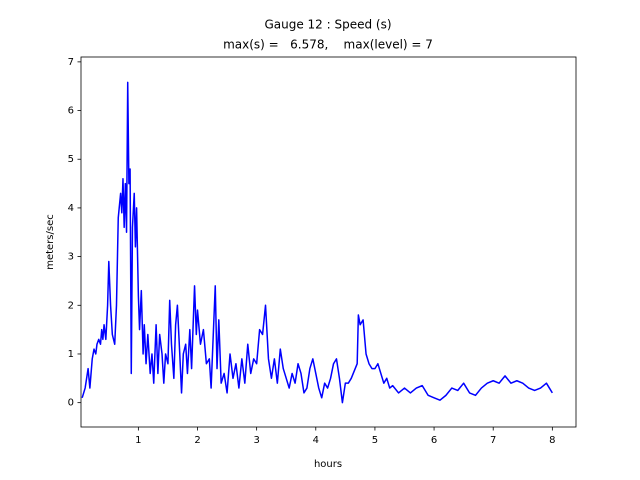 This screenshot has width=640, height=480. Describe the element at coordinates (434, 440) in the screenshot. I see `x-tick-label: 6` at that location.